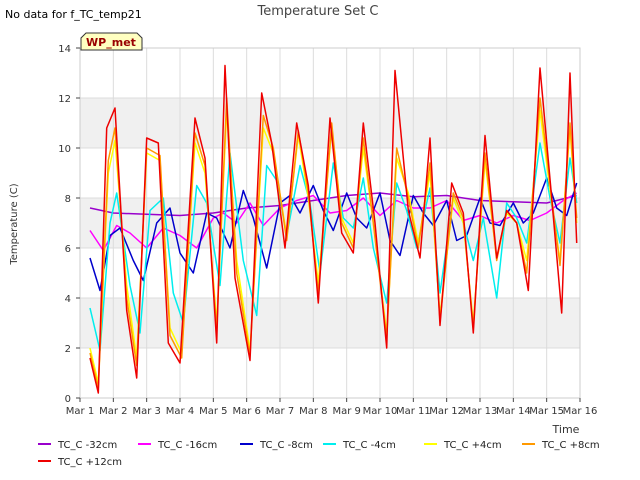 This screenshot has height=480, width=640. Describe the element at coordinates (413, 411) in the screenshot. I see `x-tick-label: Mar 11` at that location.